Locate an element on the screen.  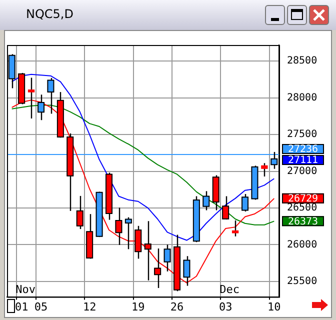
chart-title: NQC5,D is located at coordinates (50, 14).